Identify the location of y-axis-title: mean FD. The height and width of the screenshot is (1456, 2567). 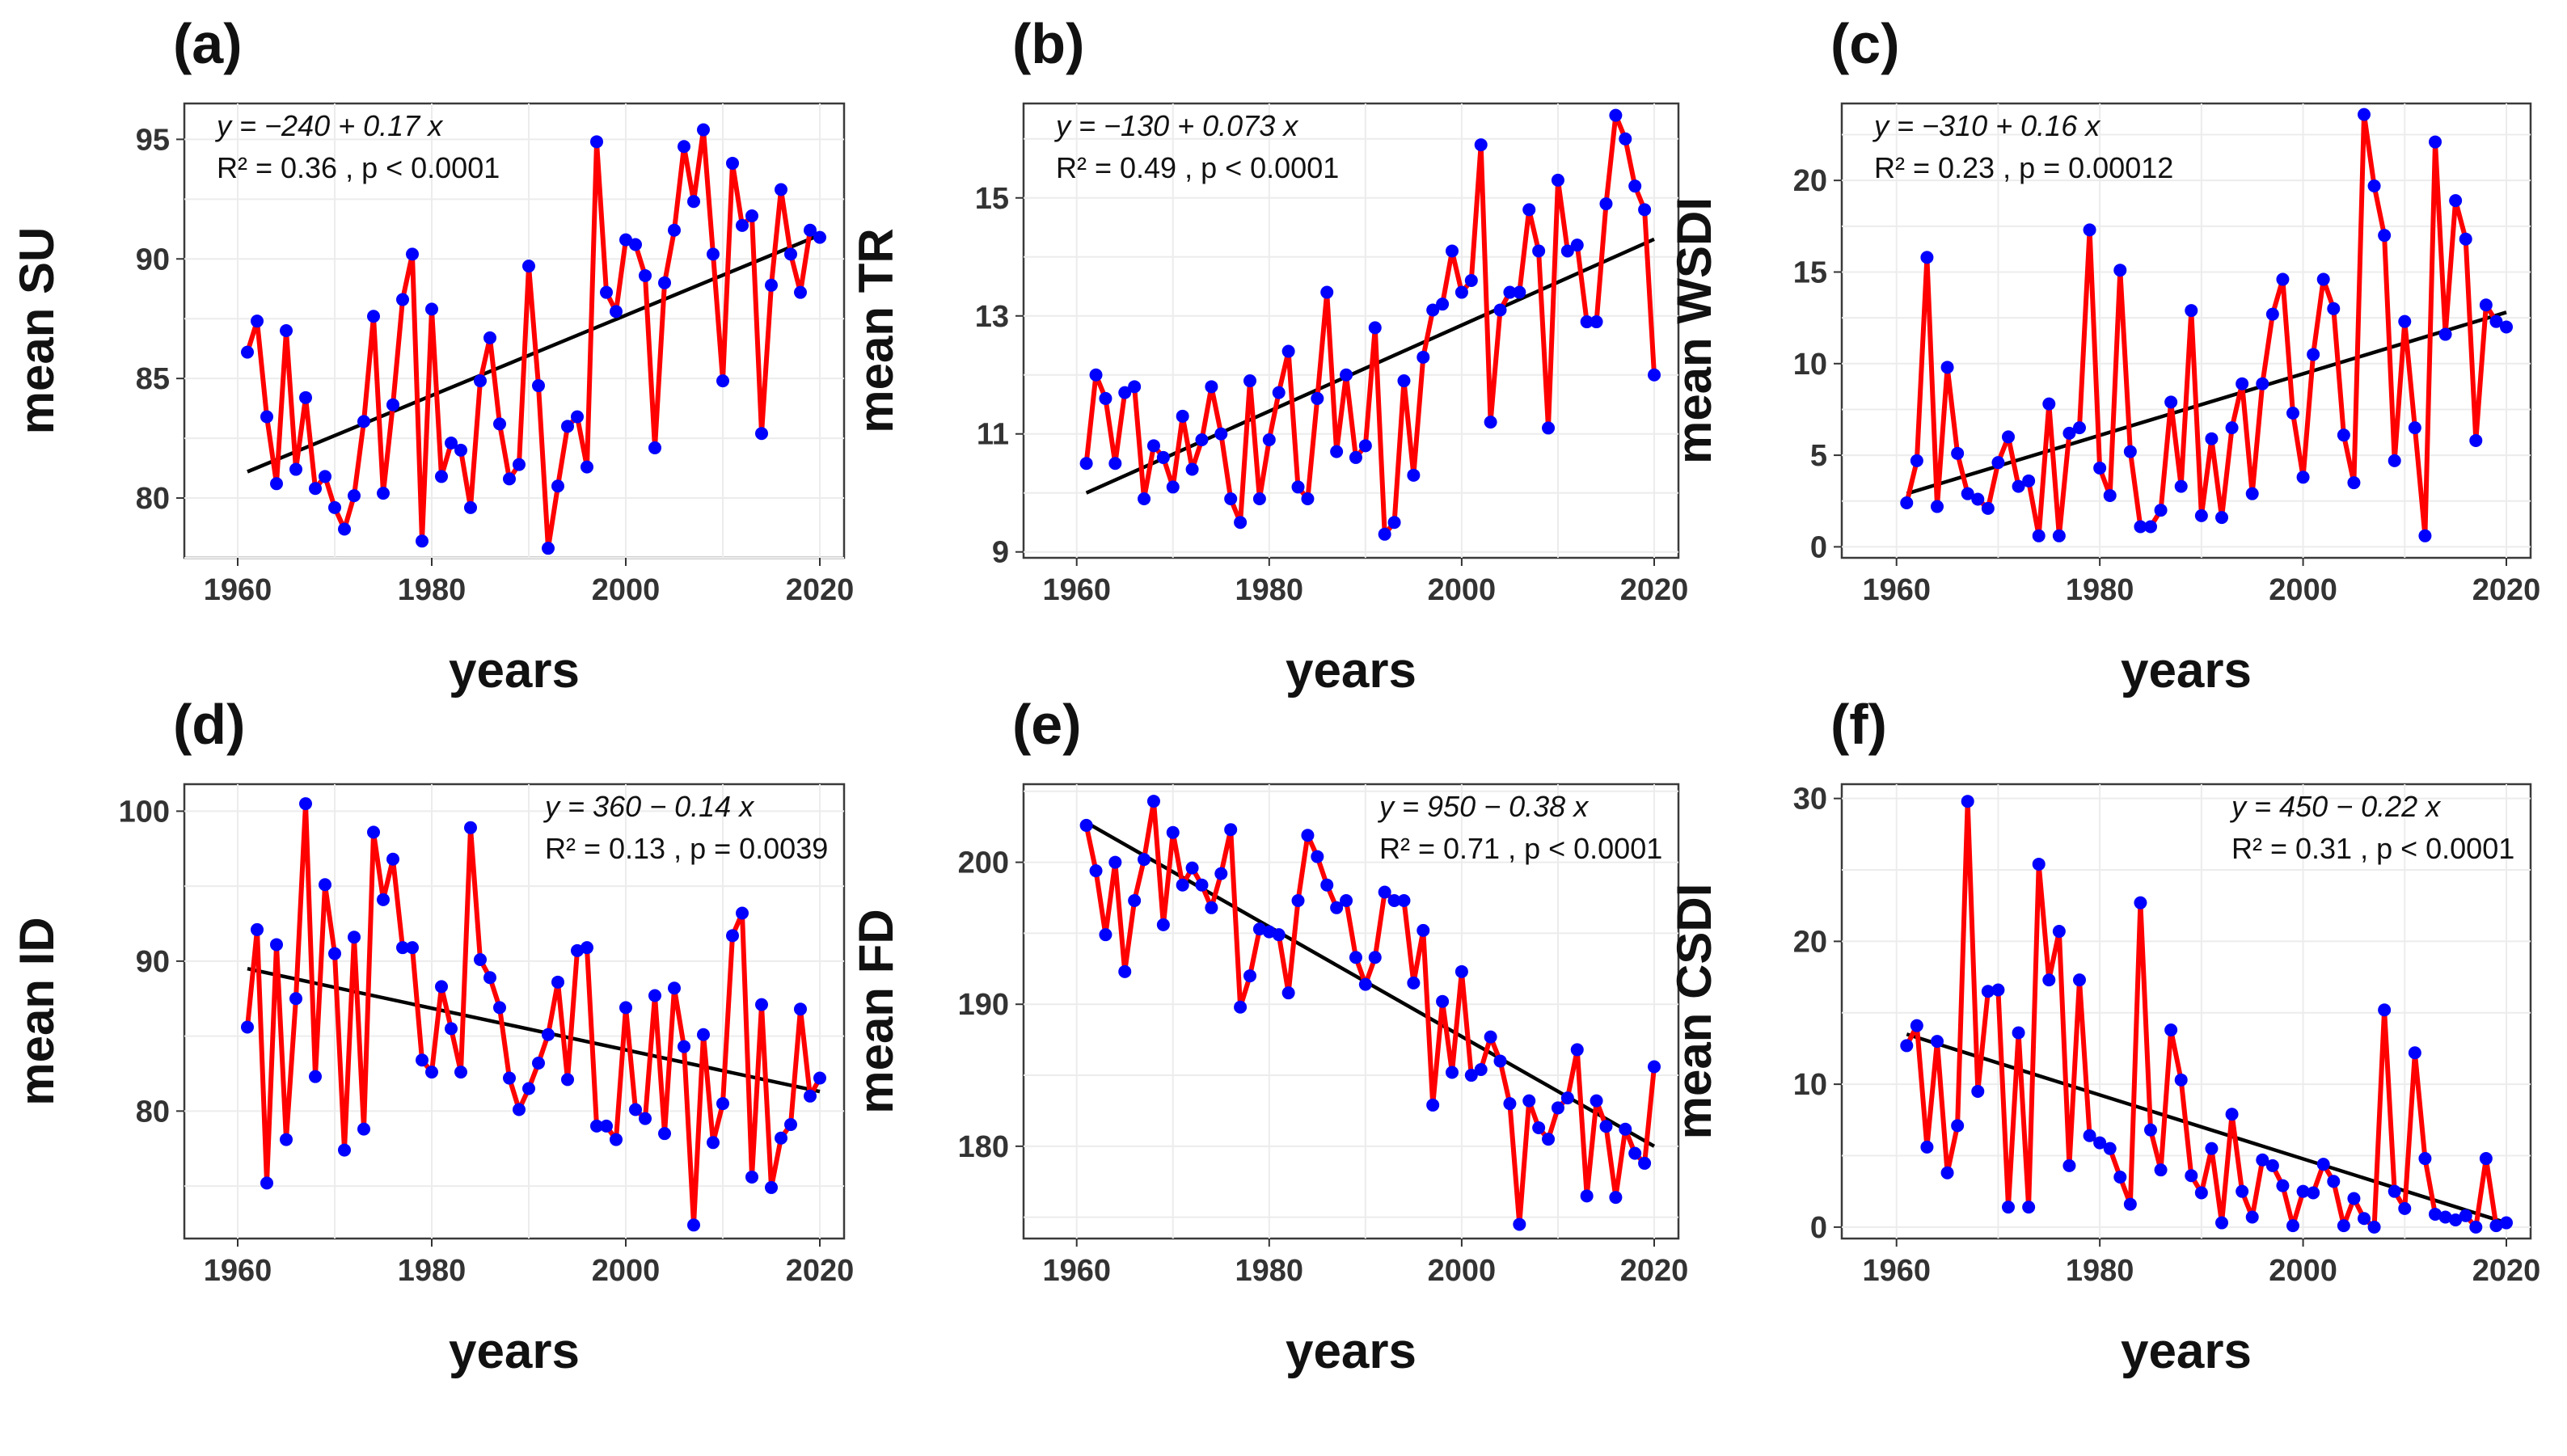
(876, 1011).